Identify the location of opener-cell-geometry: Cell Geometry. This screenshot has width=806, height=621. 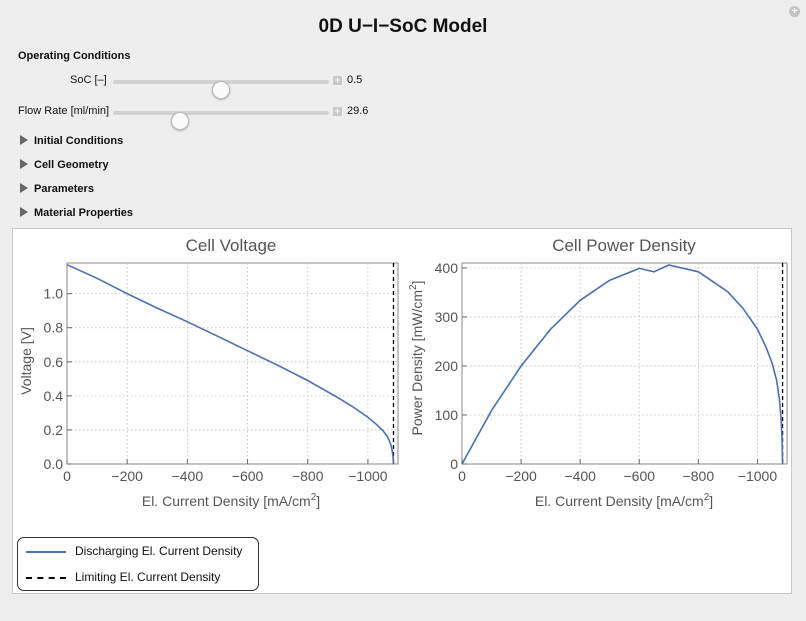
(64, 167).